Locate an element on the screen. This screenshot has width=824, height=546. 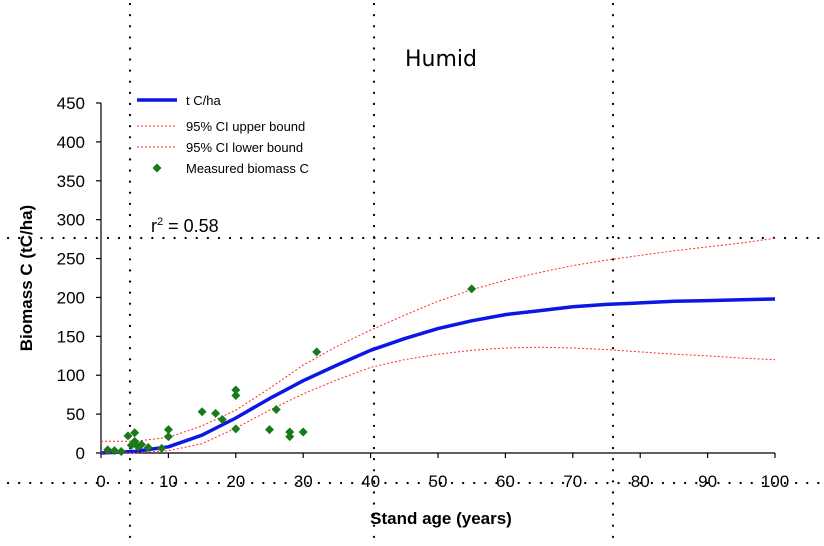
y-tick-label: 450 is located at coordinates (71, 103).